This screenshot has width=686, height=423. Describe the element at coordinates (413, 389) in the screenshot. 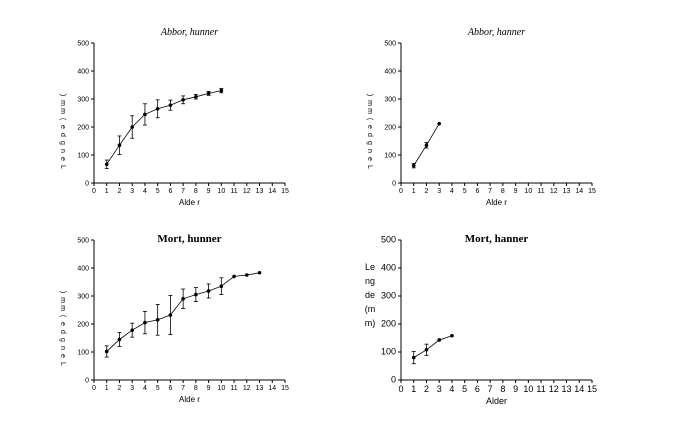

I see `x-tick-label: 1` at that location.